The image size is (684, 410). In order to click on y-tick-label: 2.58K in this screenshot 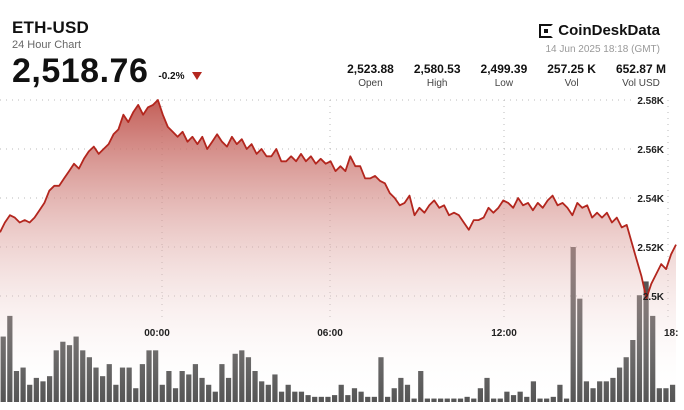, I will do `click(650, 101)`.